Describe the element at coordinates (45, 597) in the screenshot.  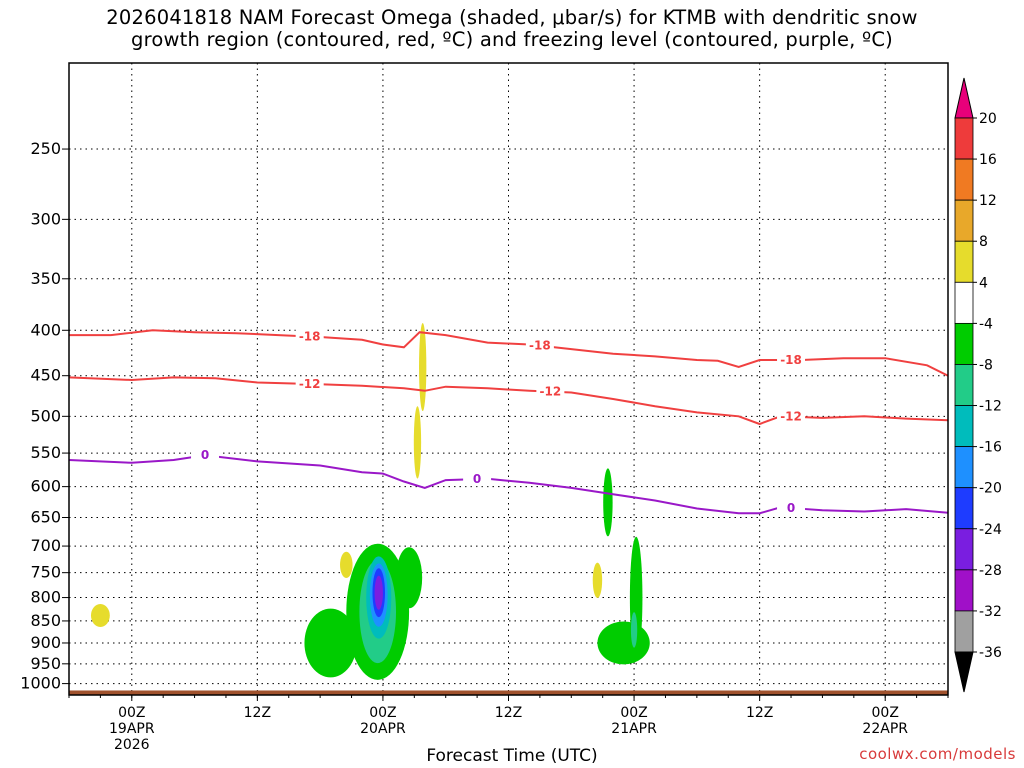
I see `y-tick-label-800: 800` at that location.